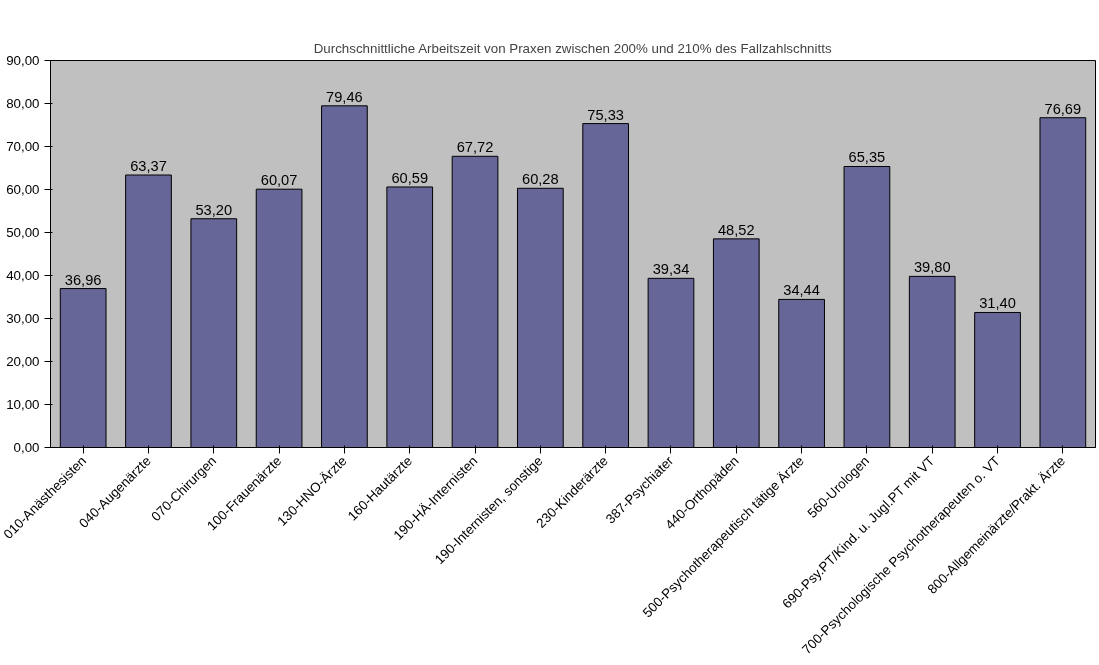 Image resolution: width=1099 pixels, height=665 pixels. I want to click on y-tick-label: 0,00, so click(26, 447).